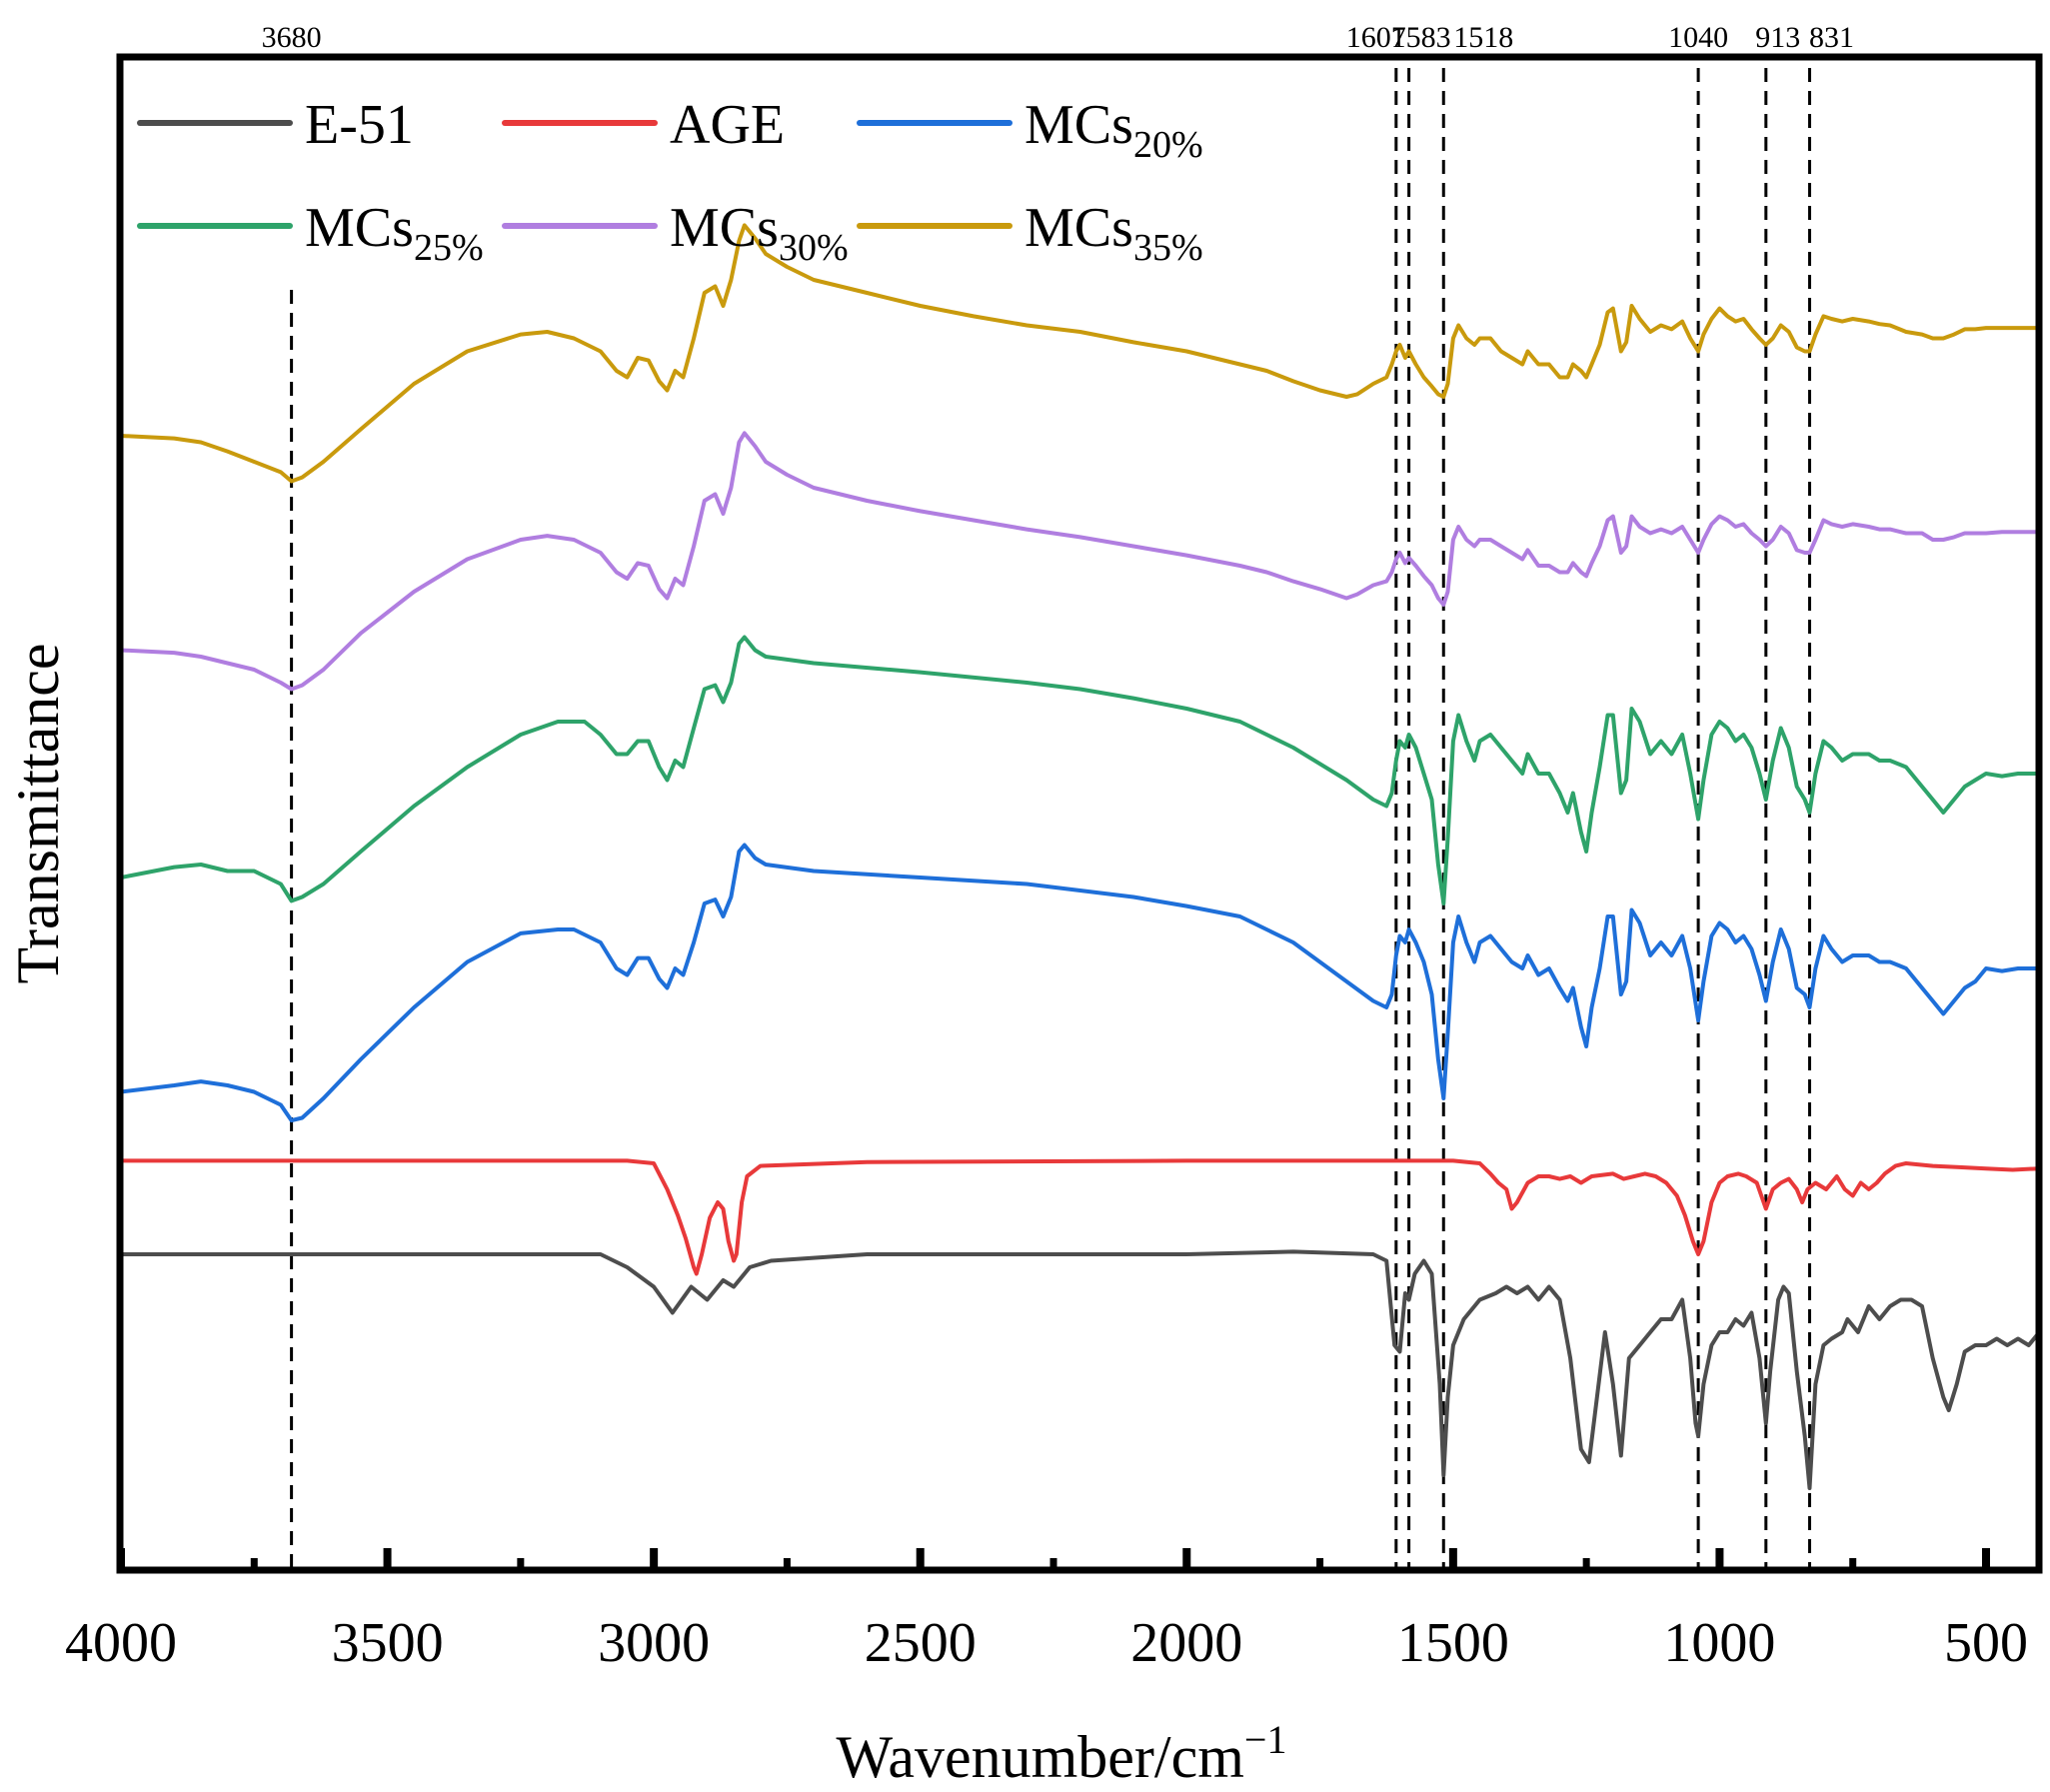 The height and width of the screenshot is (1792, 2050). Describe the element at coordinates (1832, 37) in the screenshot. I see `reference-label-831: 831` at that location.